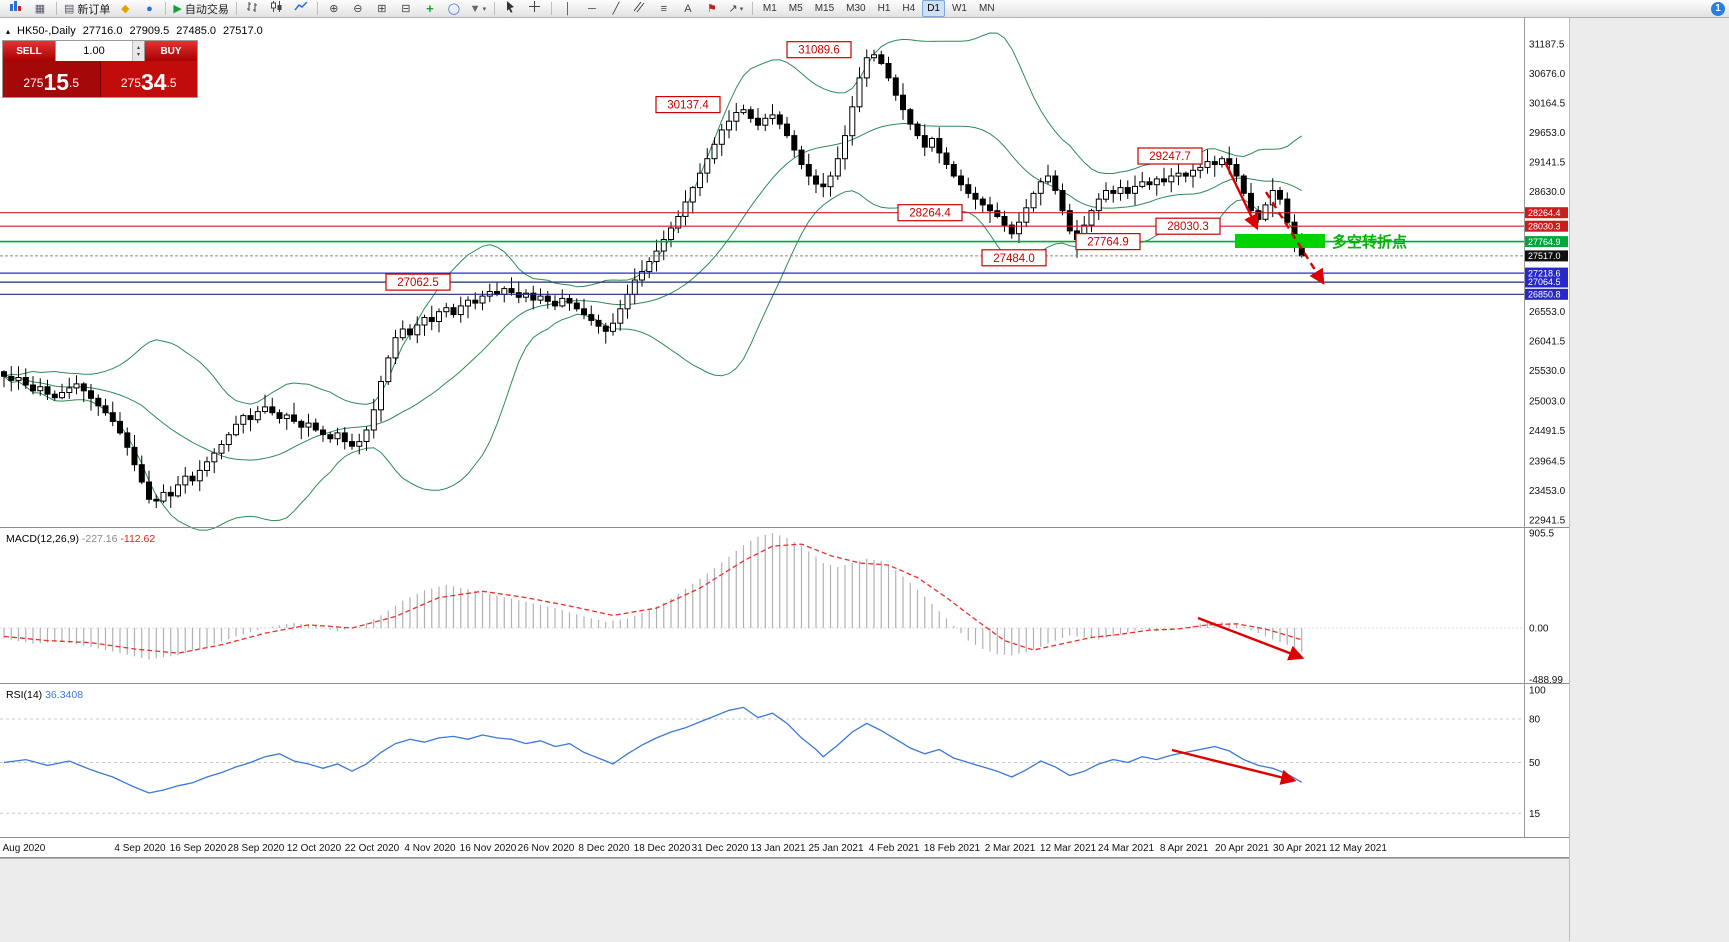 This screenshot has height=942, width=1729. What do you see at coordinates (835, 848) in the screenshot?
I see `date-label: 25 Jan 2021` at bounding box center [835, 848].